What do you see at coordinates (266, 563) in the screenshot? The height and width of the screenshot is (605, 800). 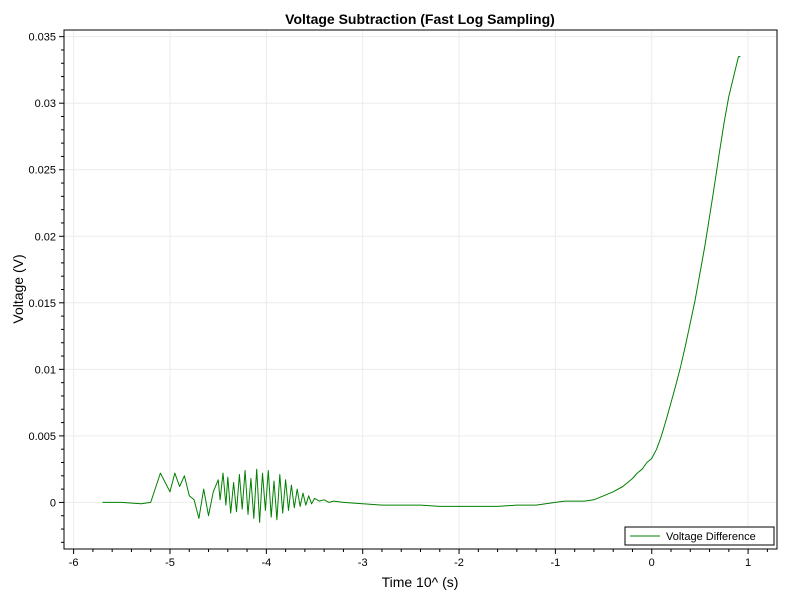 I see `x-tick-label: -4` at bounding box center [266, 563].